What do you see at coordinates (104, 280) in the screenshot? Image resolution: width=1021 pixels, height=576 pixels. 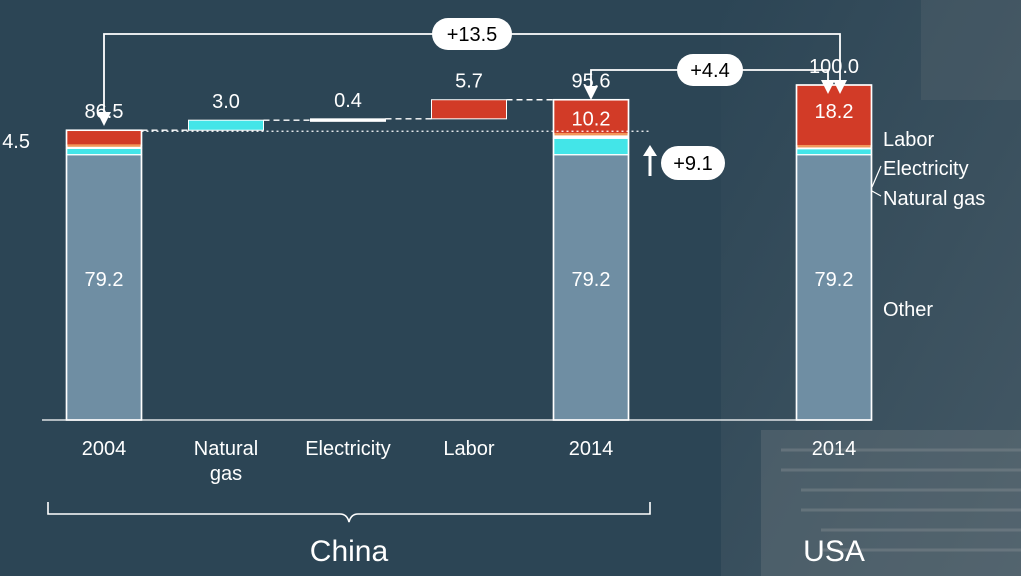 I see `segment-label-other-0: 79.2` at bounding box center [104, 280].